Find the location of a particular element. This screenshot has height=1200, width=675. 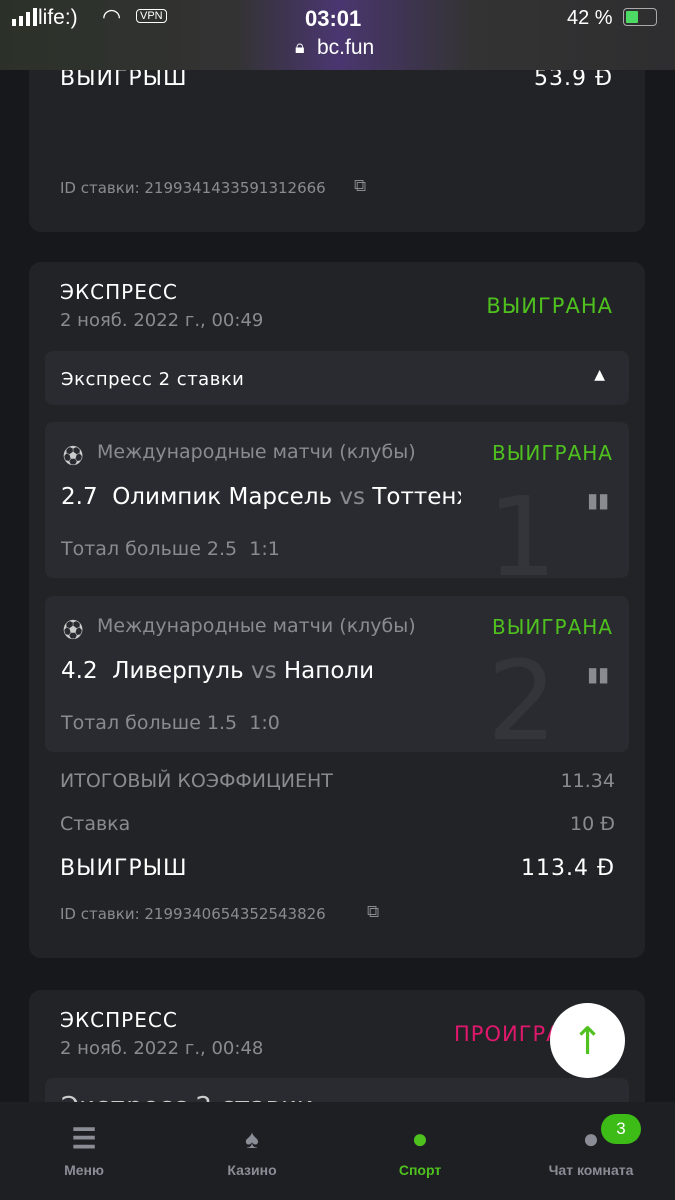

home-team: Ливерпуль is located at coordinates (178, 671).